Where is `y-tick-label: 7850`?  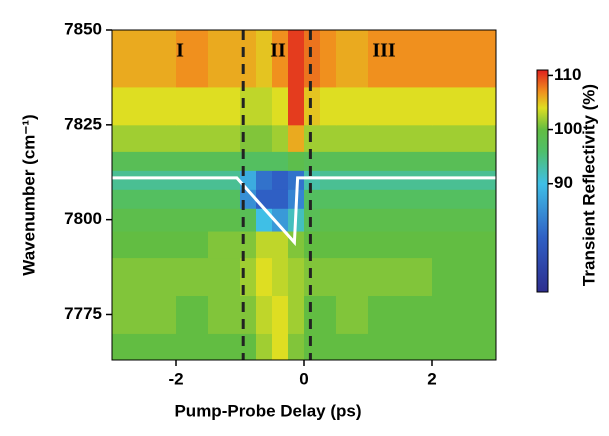
y-tick-label: 7850 is located at coordinates (83, 28).